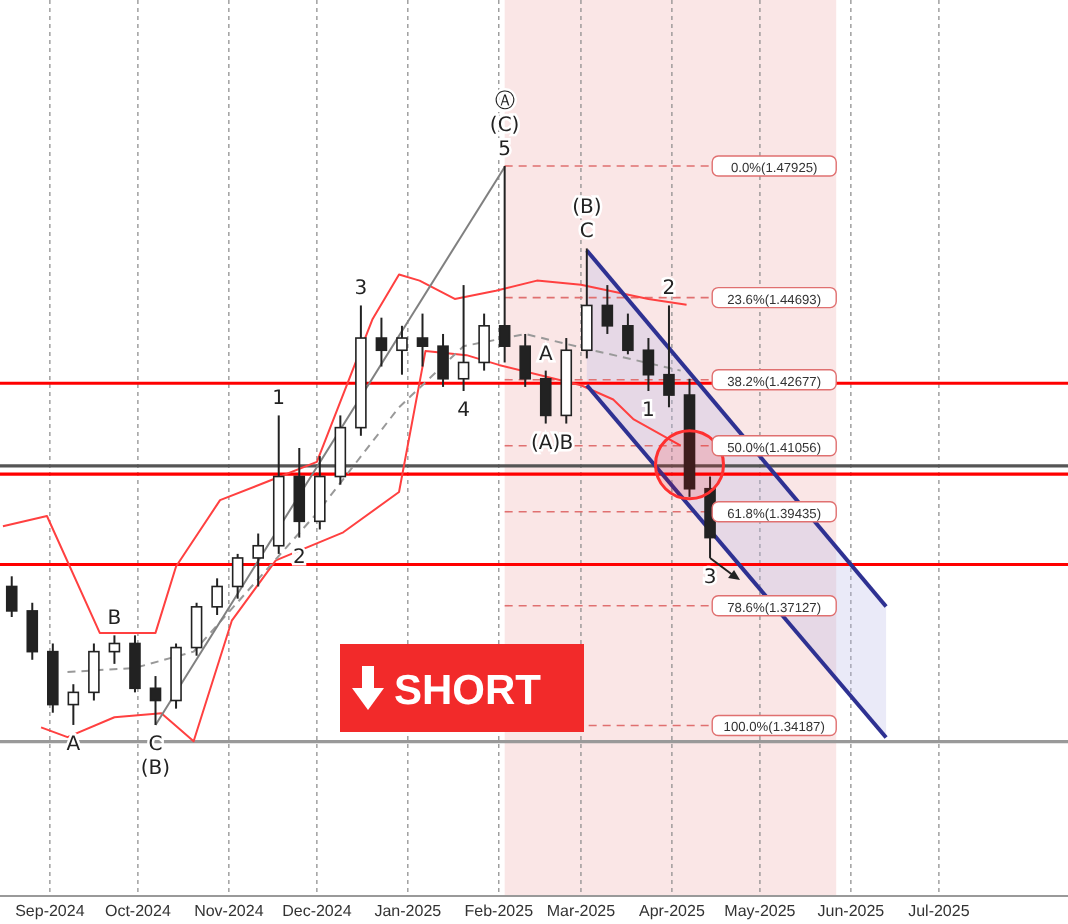  What do you see at coordinates (229, 911) in the screenshot?
I see `x-tick-label: Nov-2024` at bounding box center [229, 911].